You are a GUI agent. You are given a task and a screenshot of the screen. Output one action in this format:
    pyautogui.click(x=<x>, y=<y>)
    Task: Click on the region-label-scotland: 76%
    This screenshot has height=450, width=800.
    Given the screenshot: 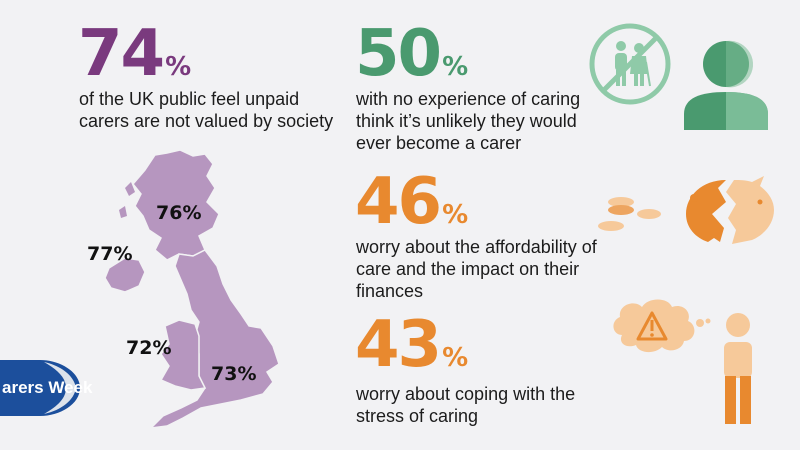 What is the action you would take?
    pyautogui.click(x=179, y=213)
    